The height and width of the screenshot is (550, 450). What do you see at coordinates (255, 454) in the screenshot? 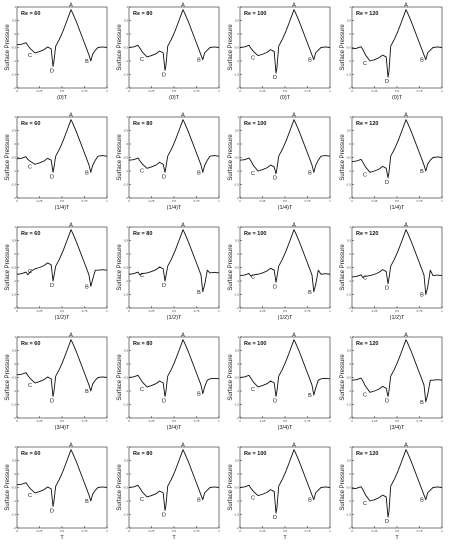
I see `reynolds-label: Re = 100` at bounding box center [255, 454].